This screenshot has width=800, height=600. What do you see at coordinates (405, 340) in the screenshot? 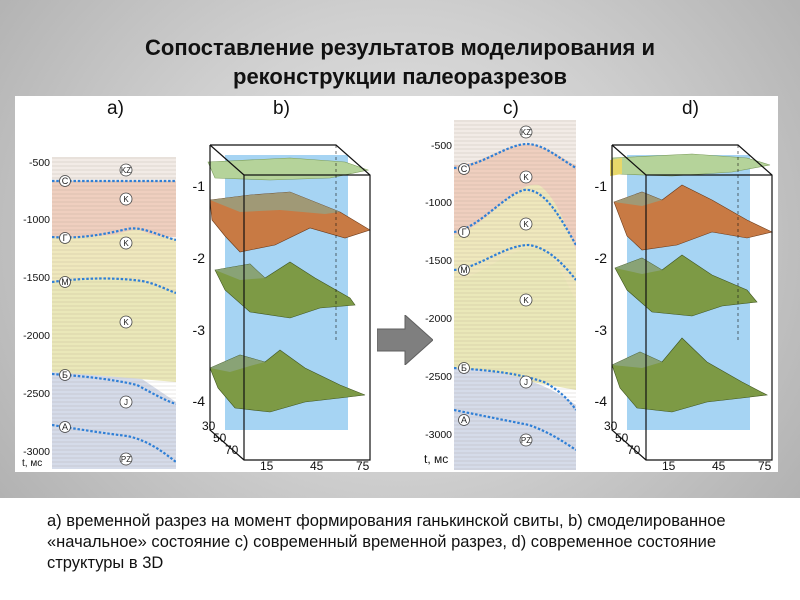
I see `arrow-right-icon` at bounding box center [405, 340].